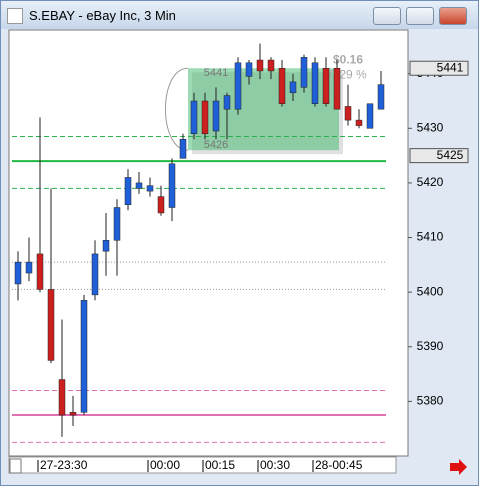  I want to click on price-marker-label: 5441, so click(450, 67).